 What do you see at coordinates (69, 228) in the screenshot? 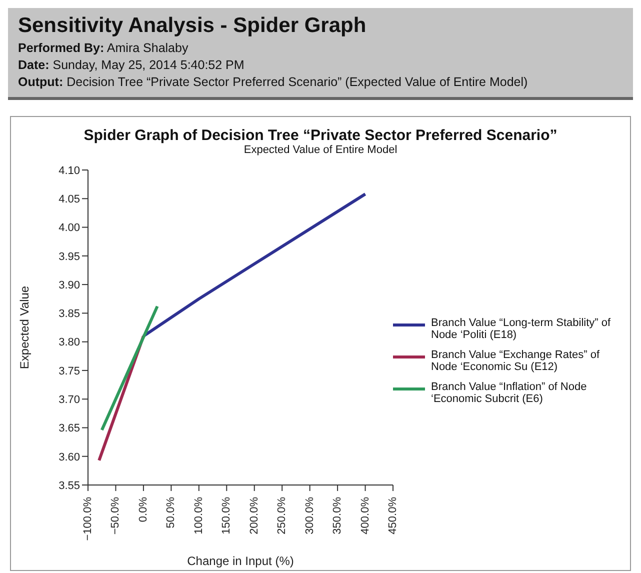
I see `y-tick-label: 4.00` at bounding box center [69, 228].